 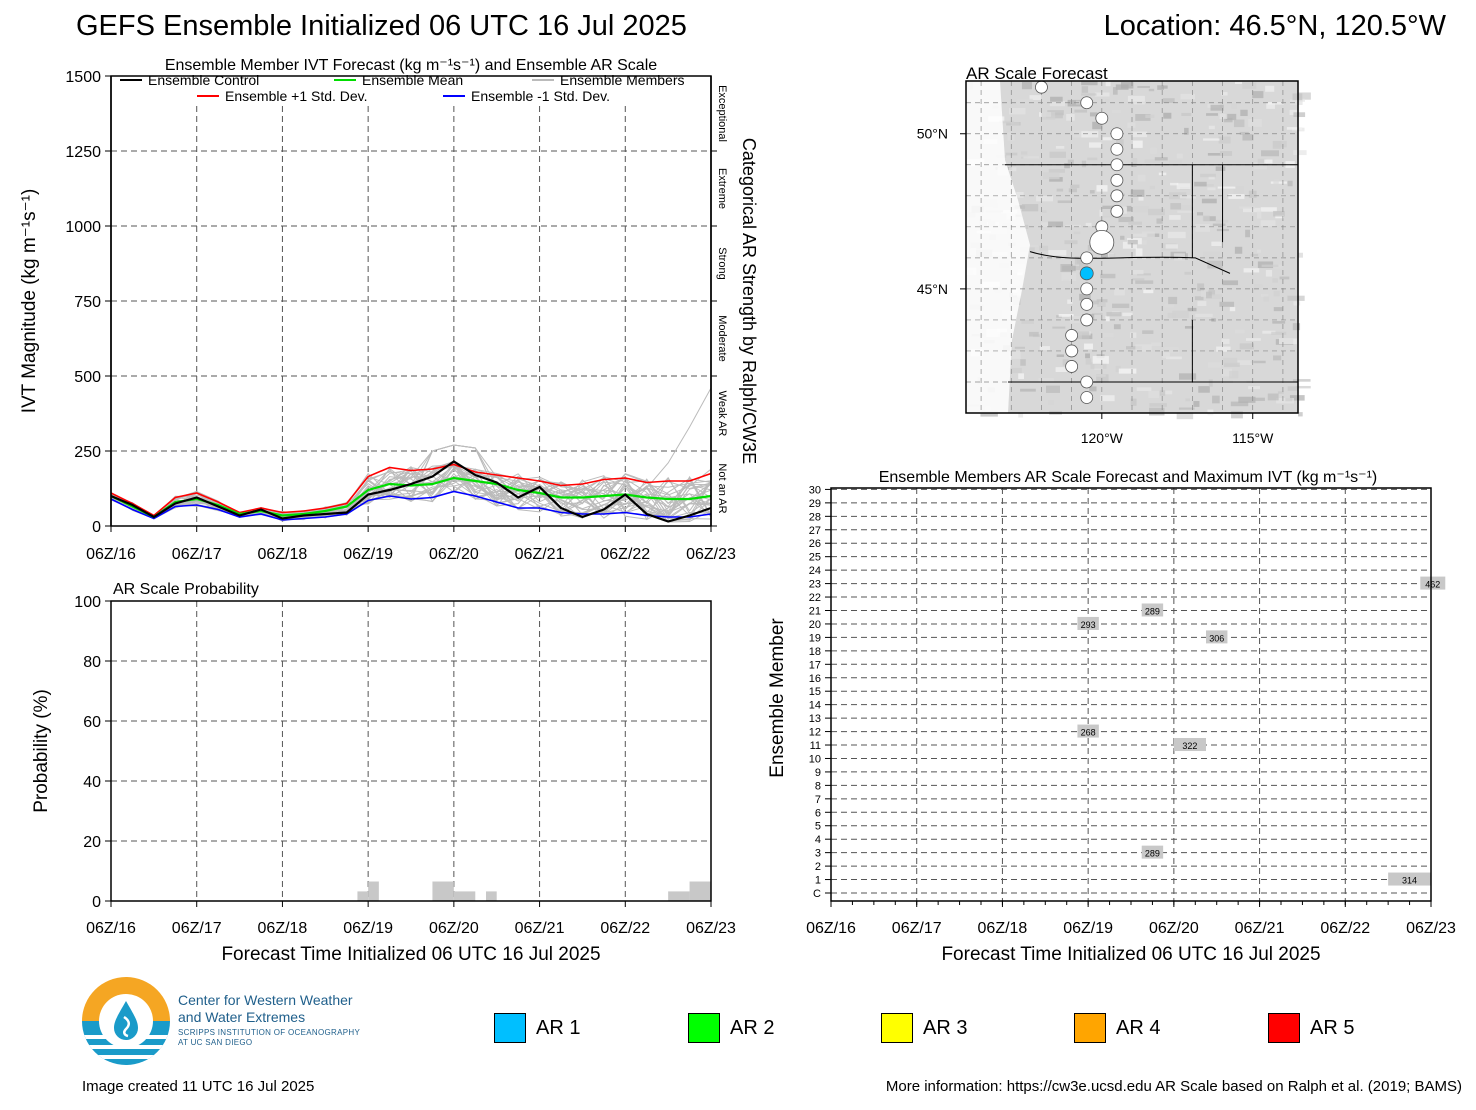 What do you see at coordinates (700, 891) in the screenshot?
I see `prob-bar` at bounding box center [700, 891].